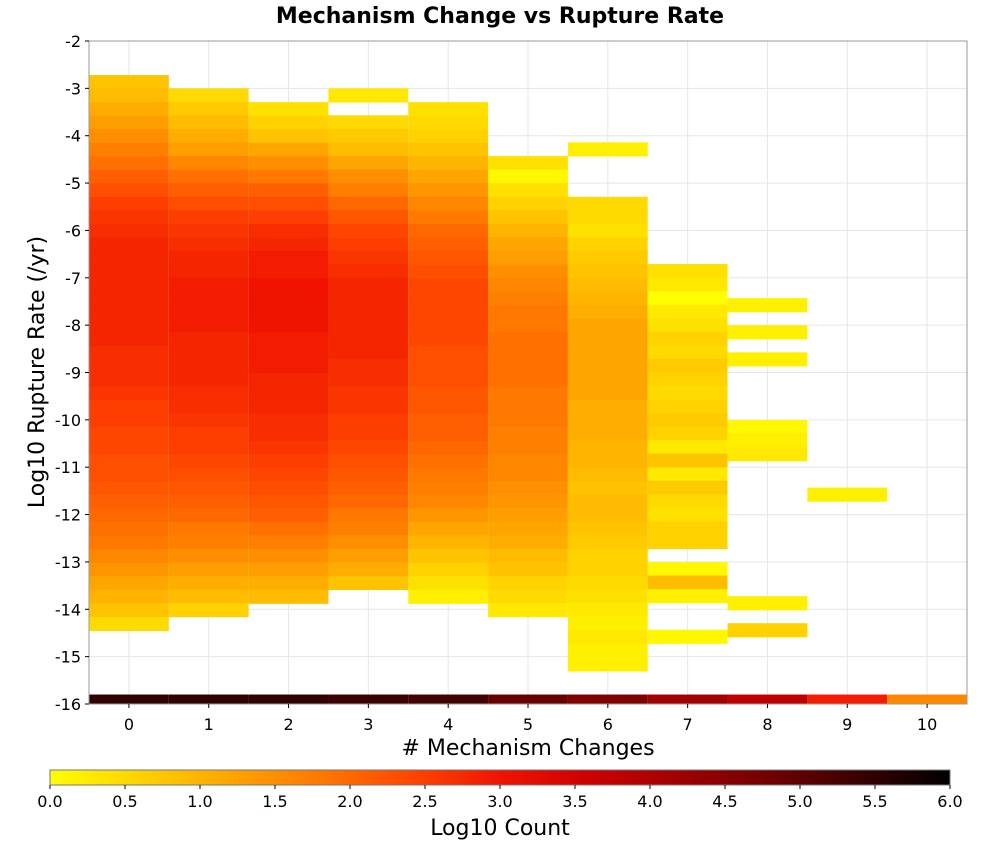  Describe the element at coordinates (527, 748) in the screenshot. I see `x-axis-label: # Mechanism Changes` at that location.